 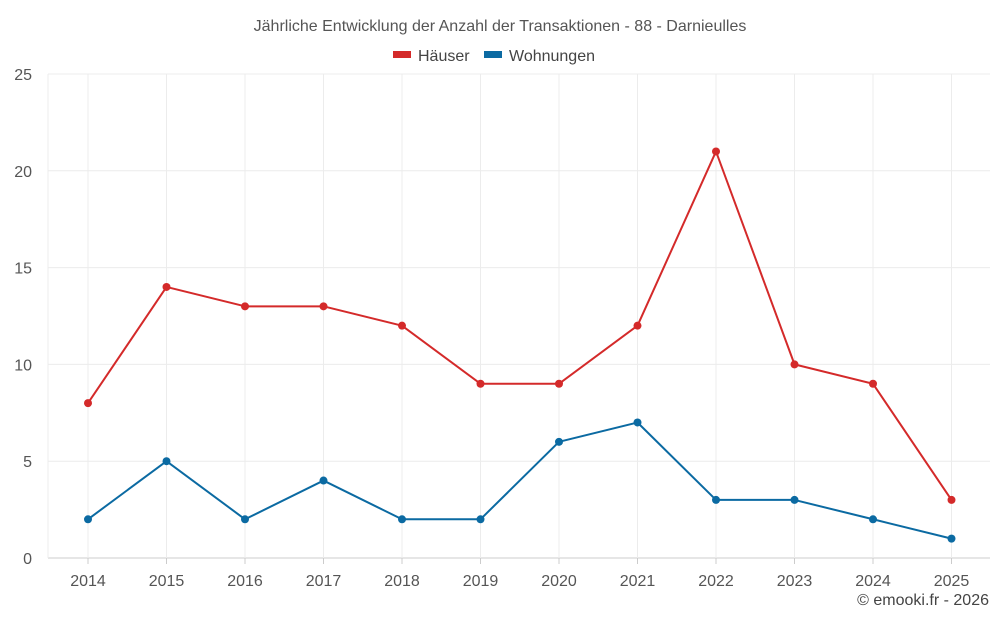 I want to click on legend: Häuser Wohnungen, so click(x=494, y=56).